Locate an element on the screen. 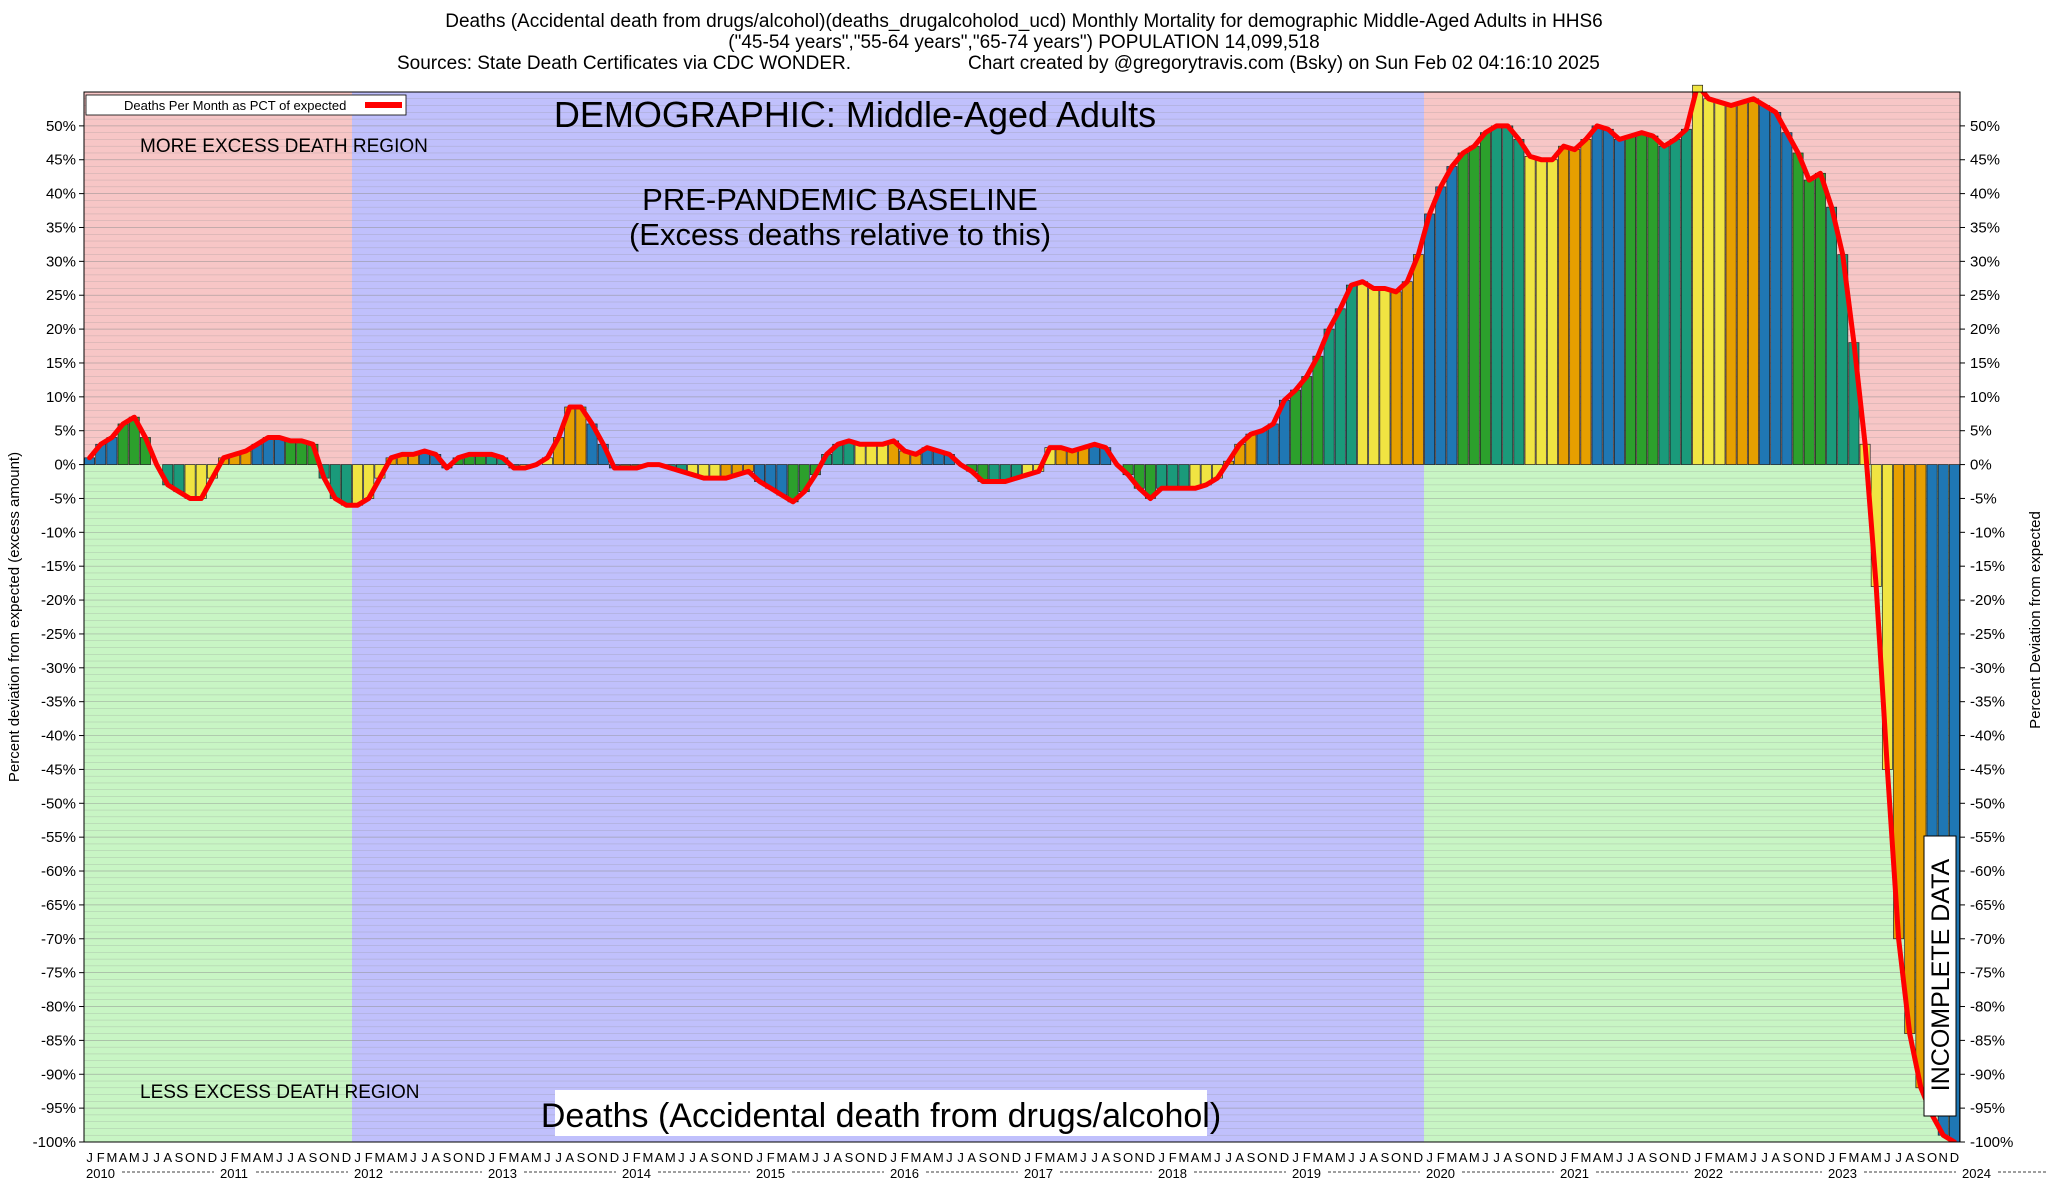  year-label: 2024 is located at coordinates (1976, 1173).